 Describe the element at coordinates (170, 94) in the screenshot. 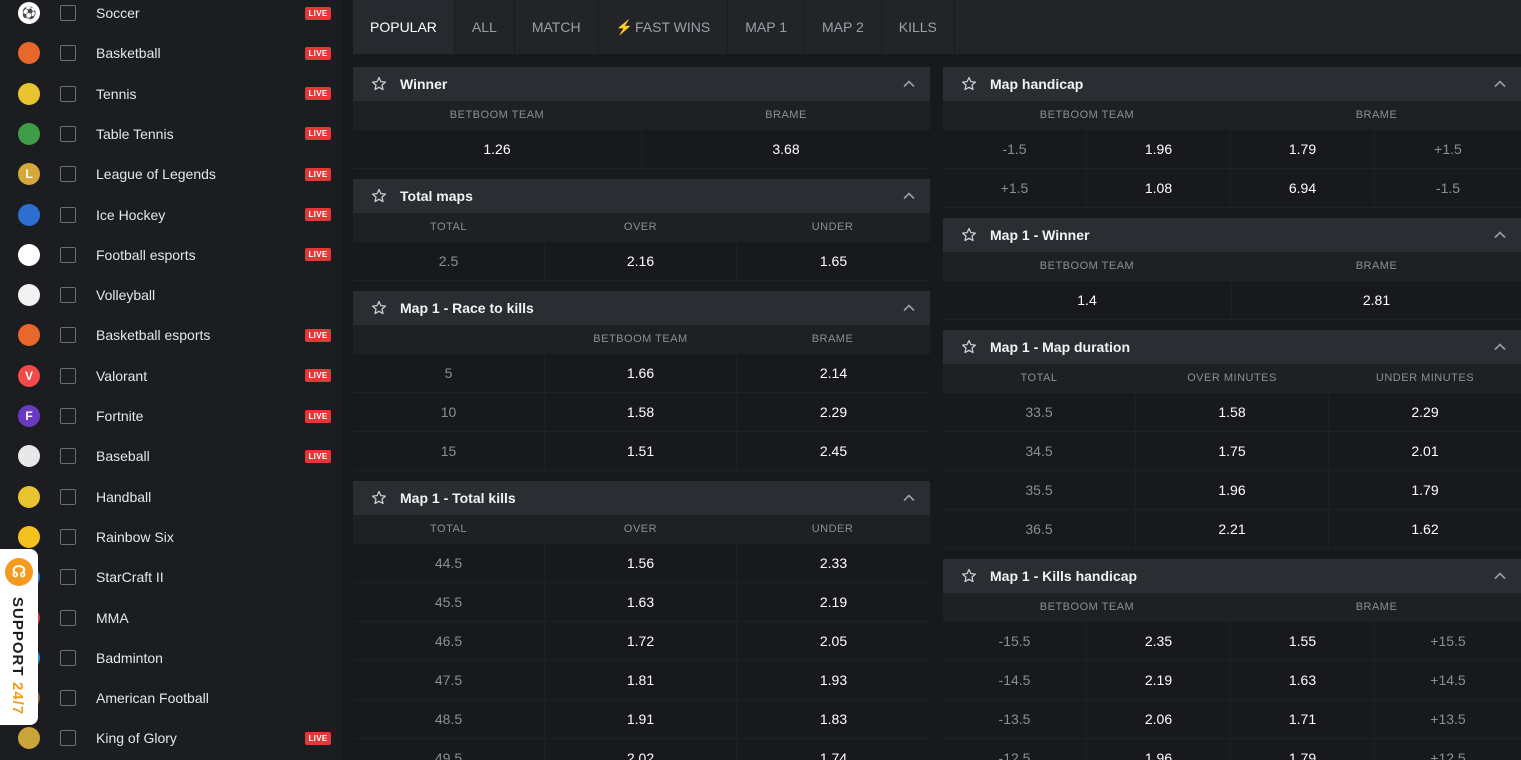

I see `sidebar-item: Tennis LIVE` at that location.